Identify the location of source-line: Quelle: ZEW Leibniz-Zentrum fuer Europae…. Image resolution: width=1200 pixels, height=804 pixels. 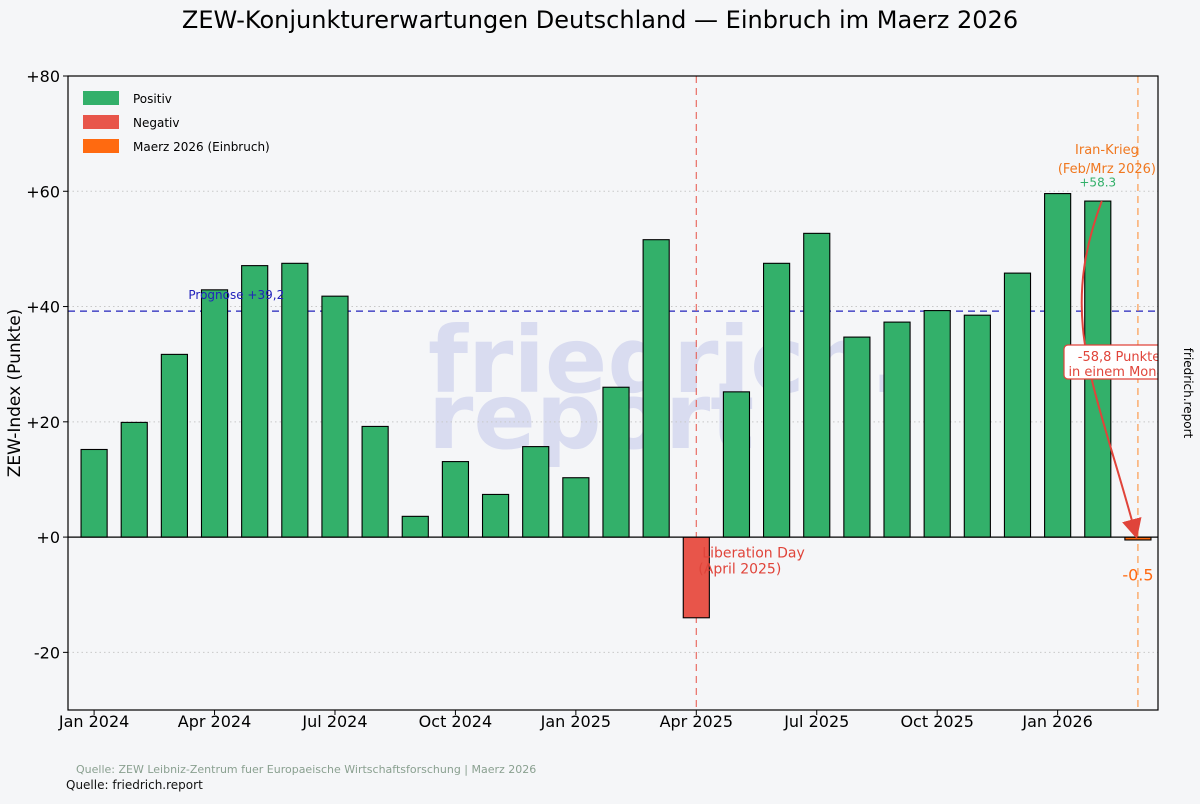
(306, 769).